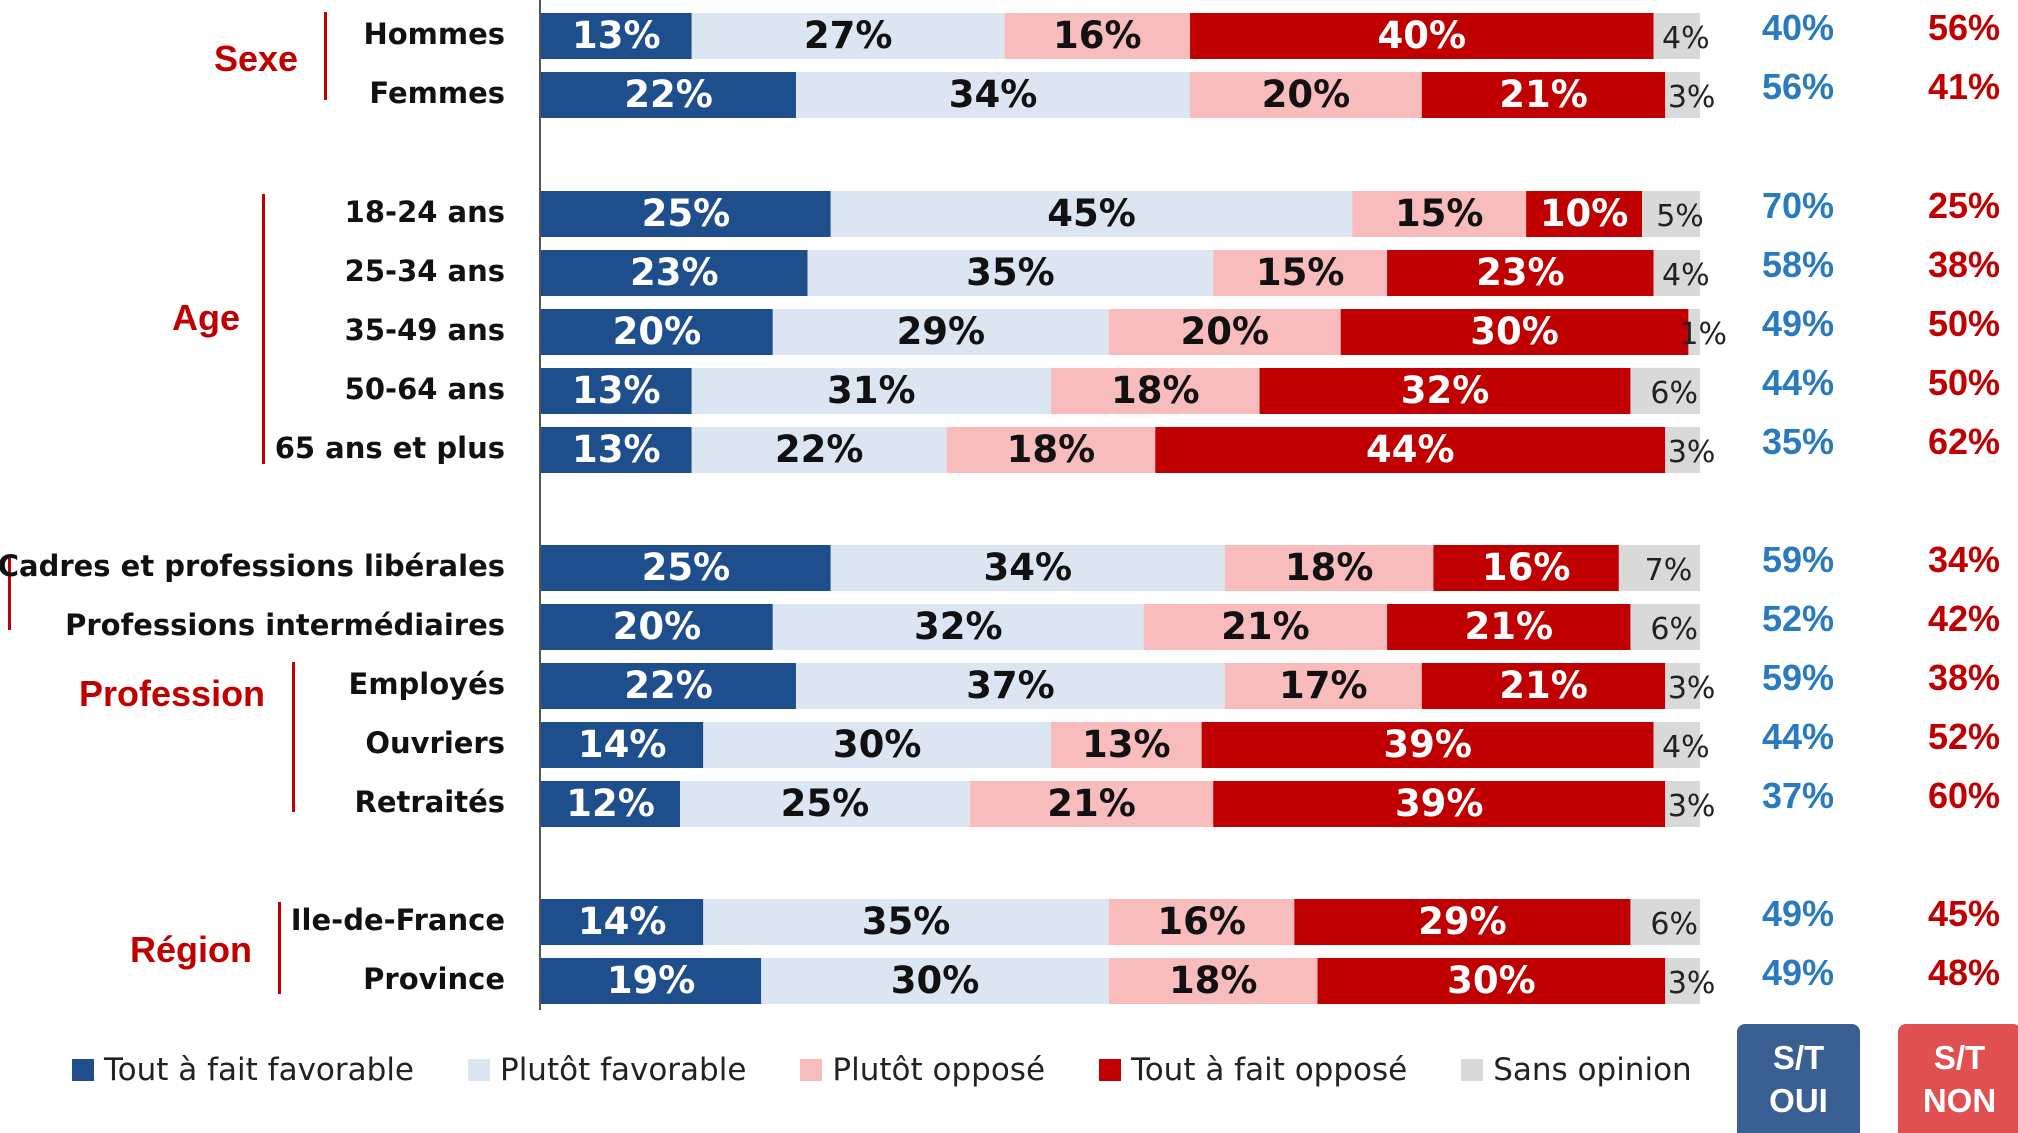  Describe the element at coordinates (1674, 924) in the screenshot. I see `data-label-sans-op: 6%` at that location.